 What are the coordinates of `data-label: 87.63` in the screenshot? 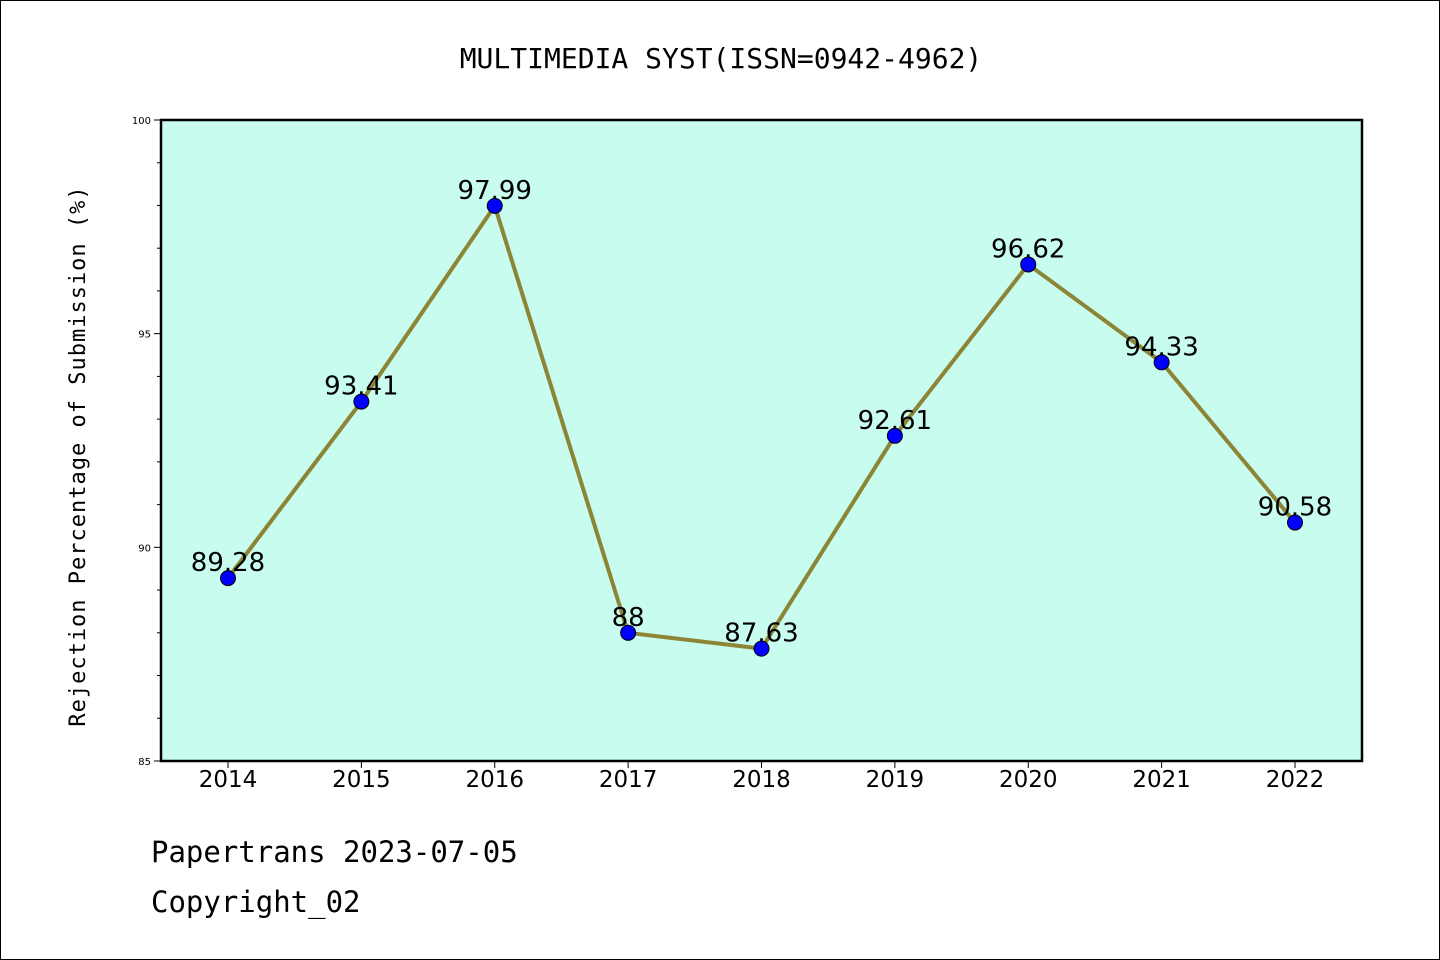 It's located at (761, 634).